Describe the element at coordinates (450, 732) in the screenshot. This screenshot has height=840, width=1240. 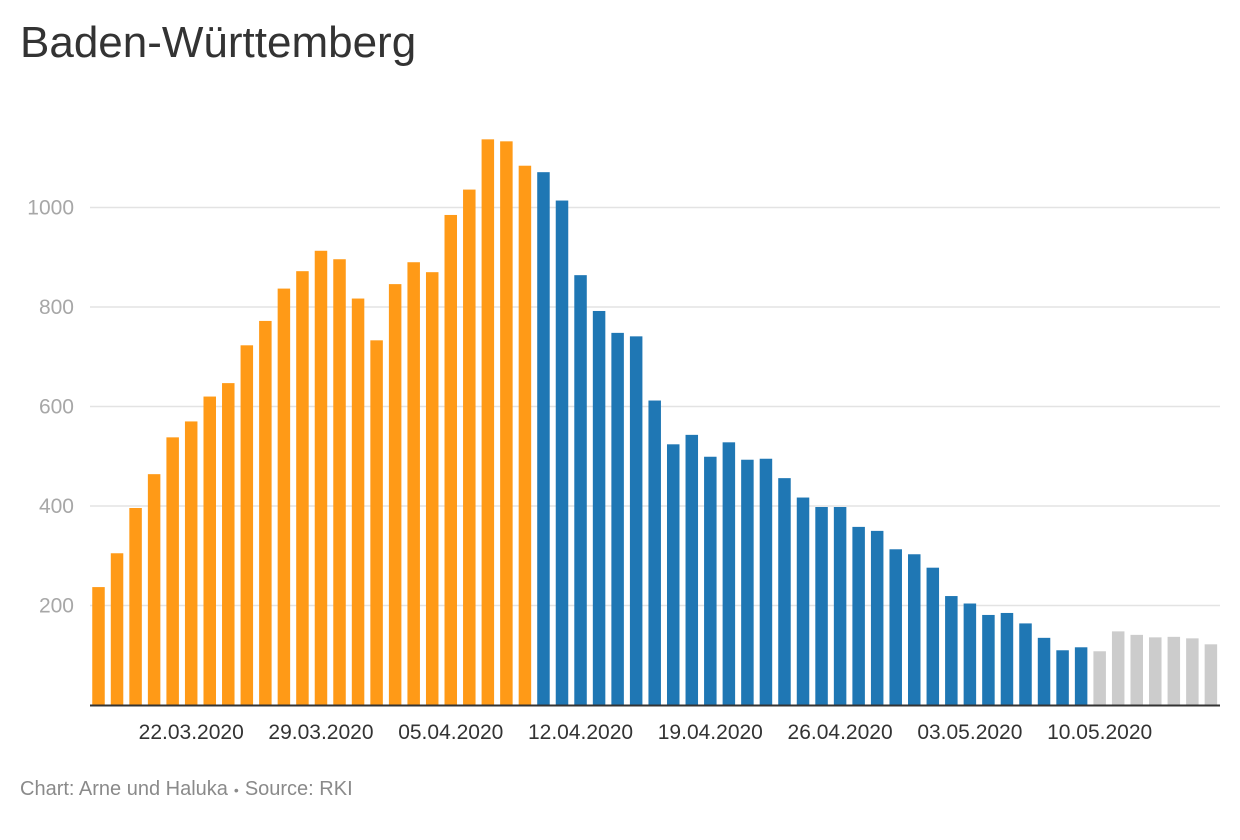
I see `x-tick-label: 05.04.2020` at that location.